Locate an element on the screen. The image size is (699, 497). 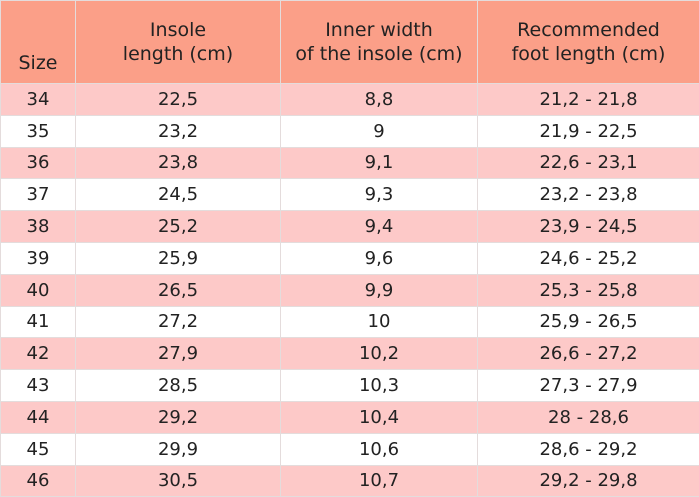
table-cell: 25,9 is located at coordinates (178, 258).